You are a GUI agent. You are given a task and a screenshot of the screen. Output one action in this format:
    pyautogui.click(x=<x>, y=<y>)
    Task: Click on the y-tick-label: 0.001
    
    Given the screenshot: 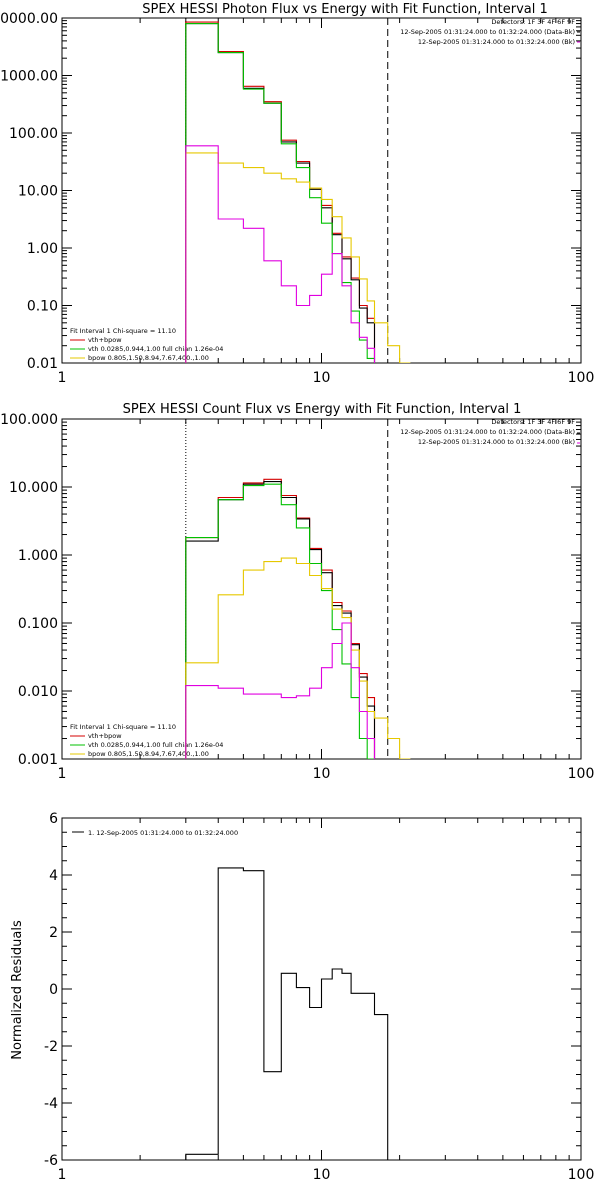 What is the action you would take?
    pyautogui.click(x=38, y=760)
    